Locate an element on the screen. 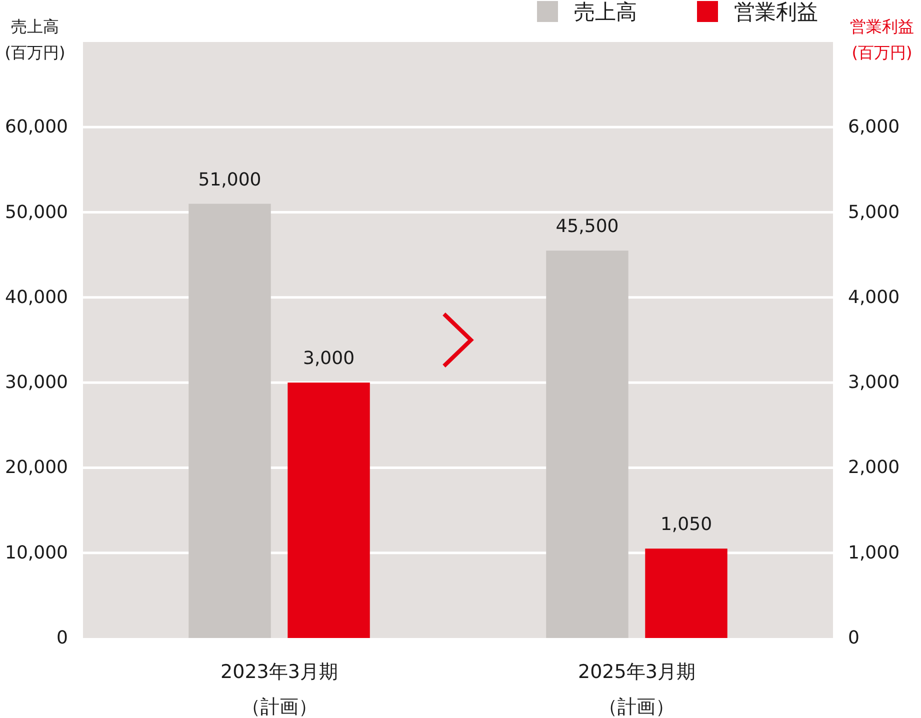 The height and width of the screenshot is (718, 921). y2-tick-label: 3,000 is located at coordinates (874, 383).